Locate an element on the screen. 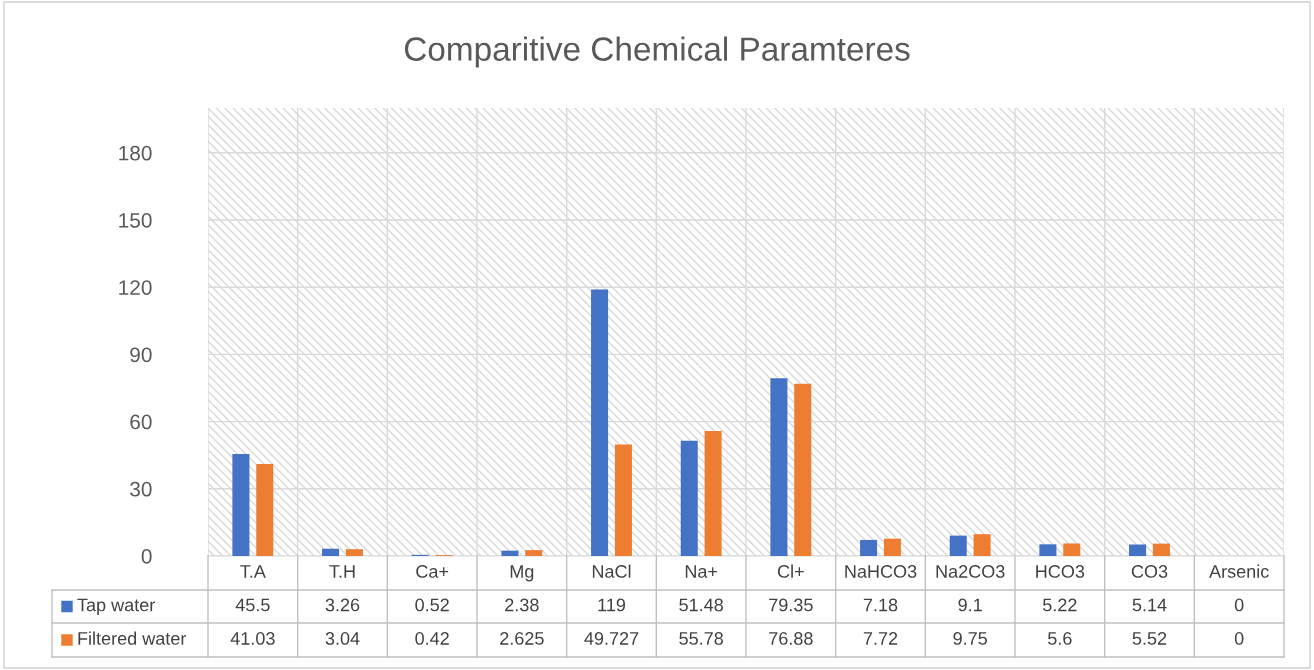 The width and height of the screenshot is (1314, 670). x-tick-label: Na2CO3 is located at coordinates (970, 571).